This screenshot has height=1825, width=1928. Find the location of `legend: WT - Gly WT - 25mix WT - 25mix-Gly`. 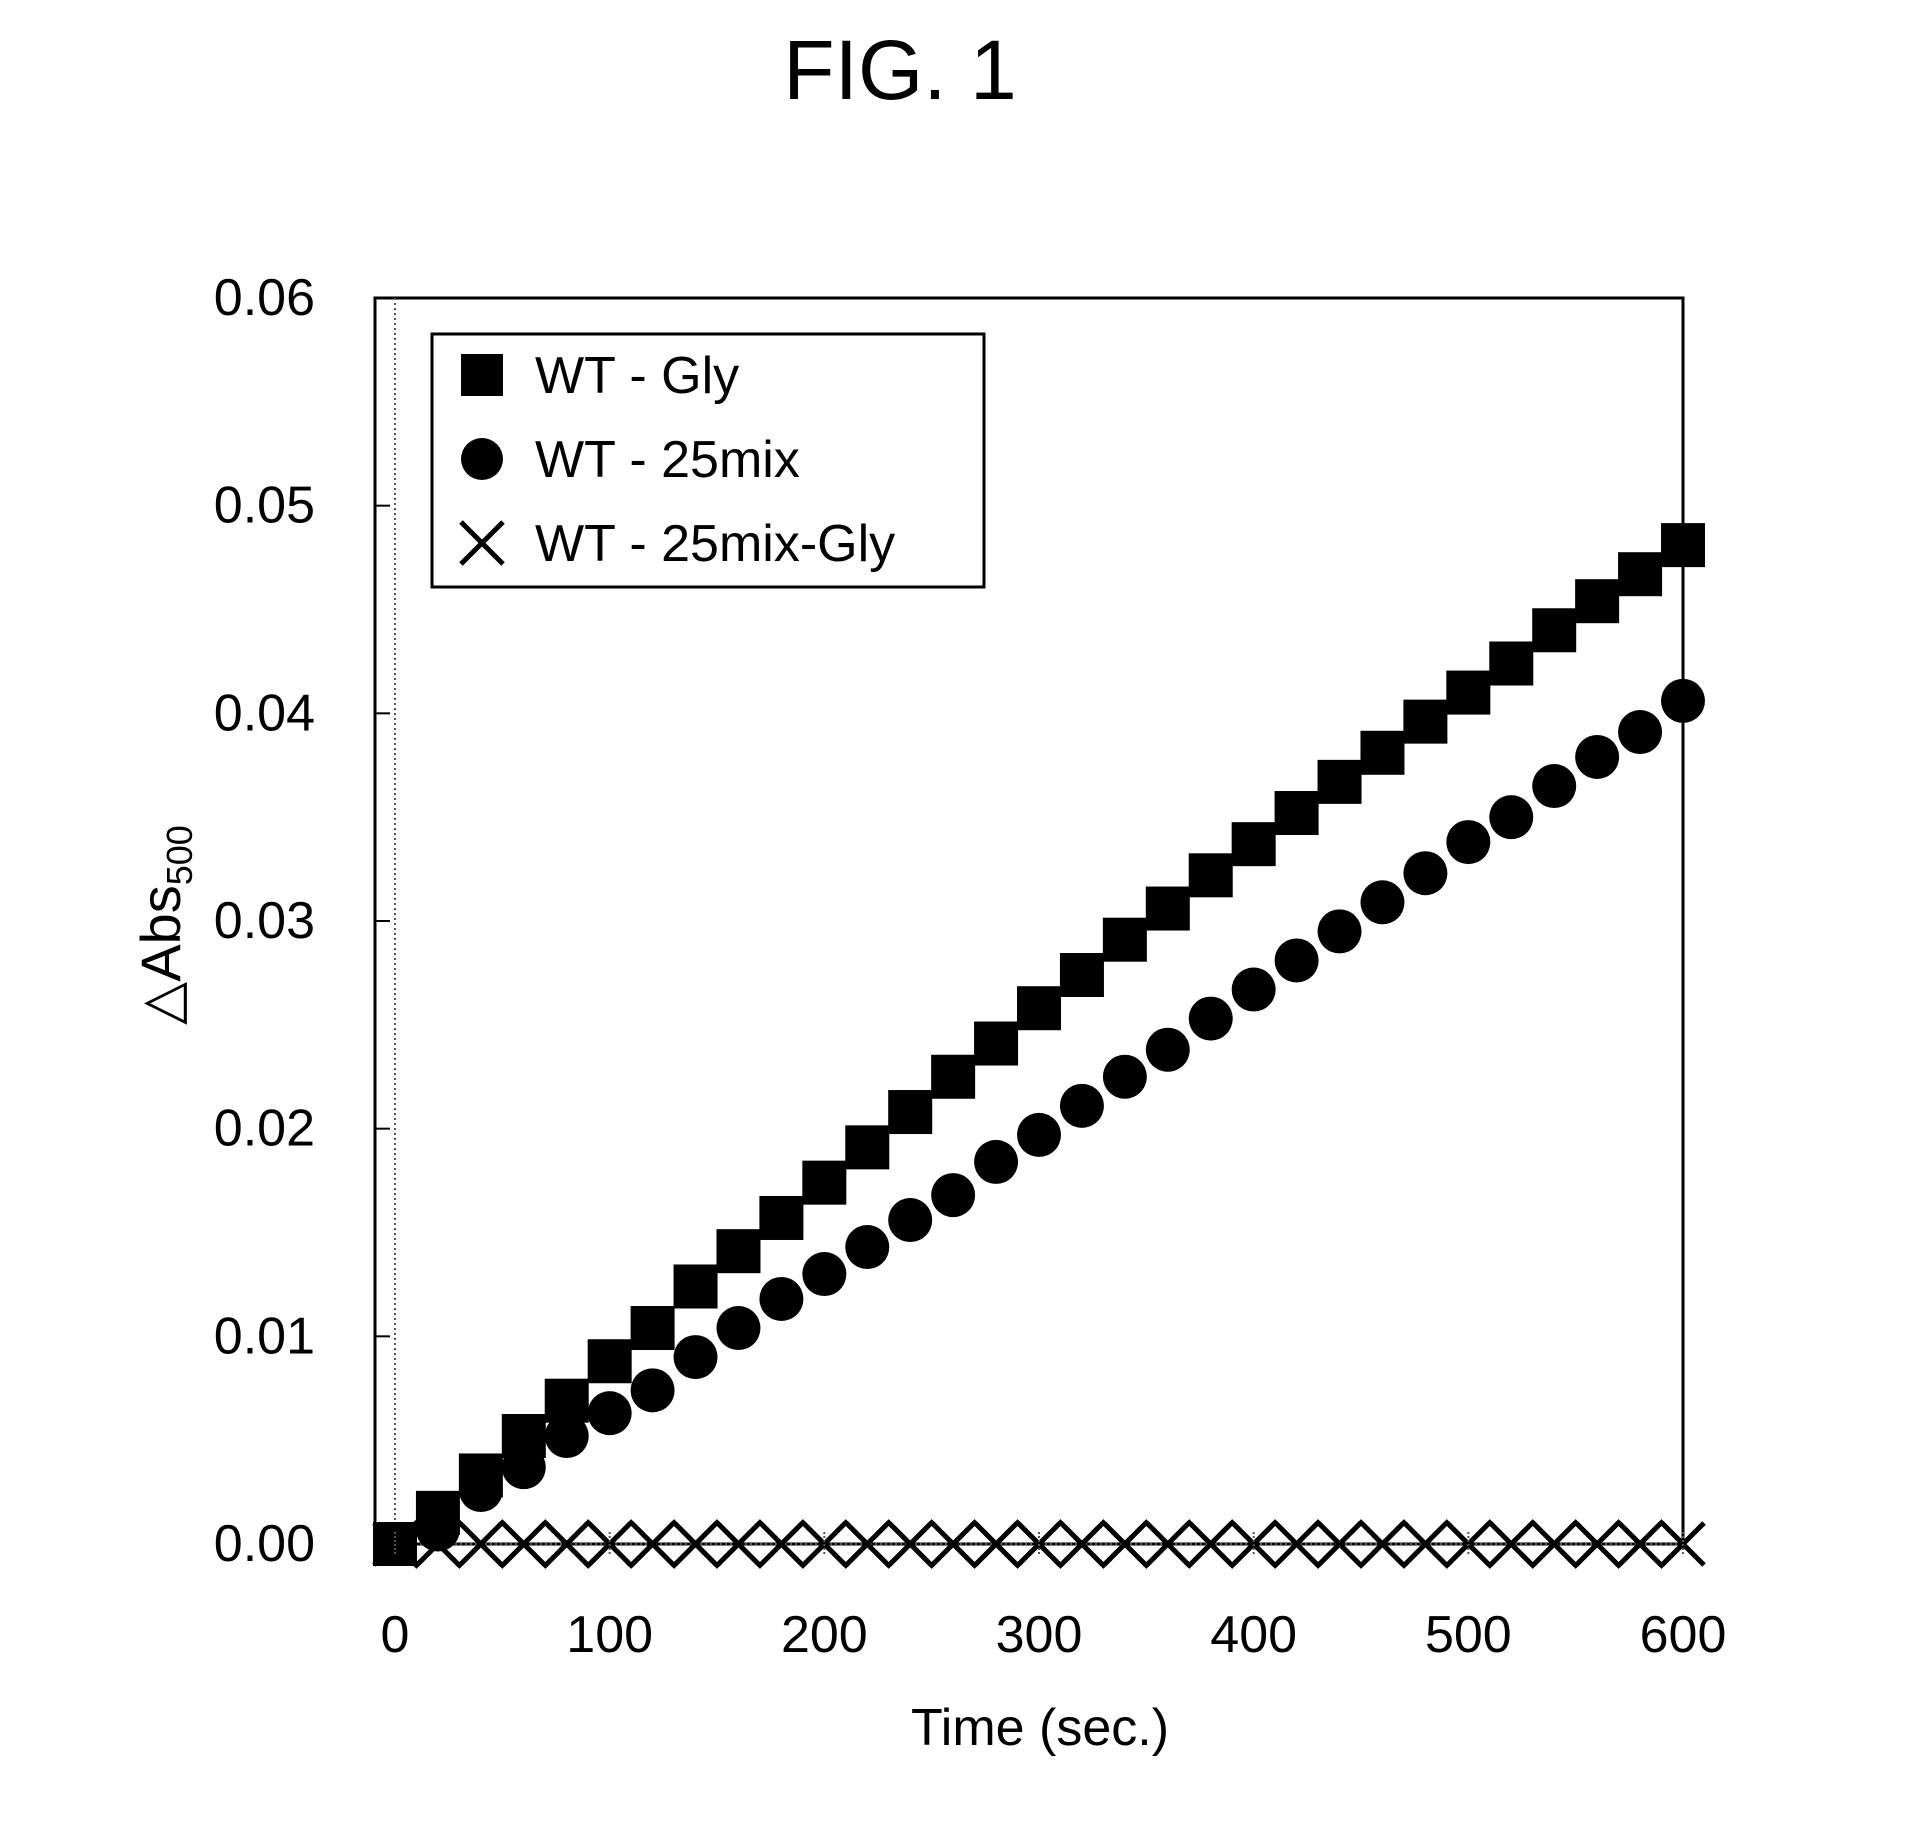

legend: WT - Gly WT - 25mix WT - 25mix-Gly is located at coordinates (708, 460).